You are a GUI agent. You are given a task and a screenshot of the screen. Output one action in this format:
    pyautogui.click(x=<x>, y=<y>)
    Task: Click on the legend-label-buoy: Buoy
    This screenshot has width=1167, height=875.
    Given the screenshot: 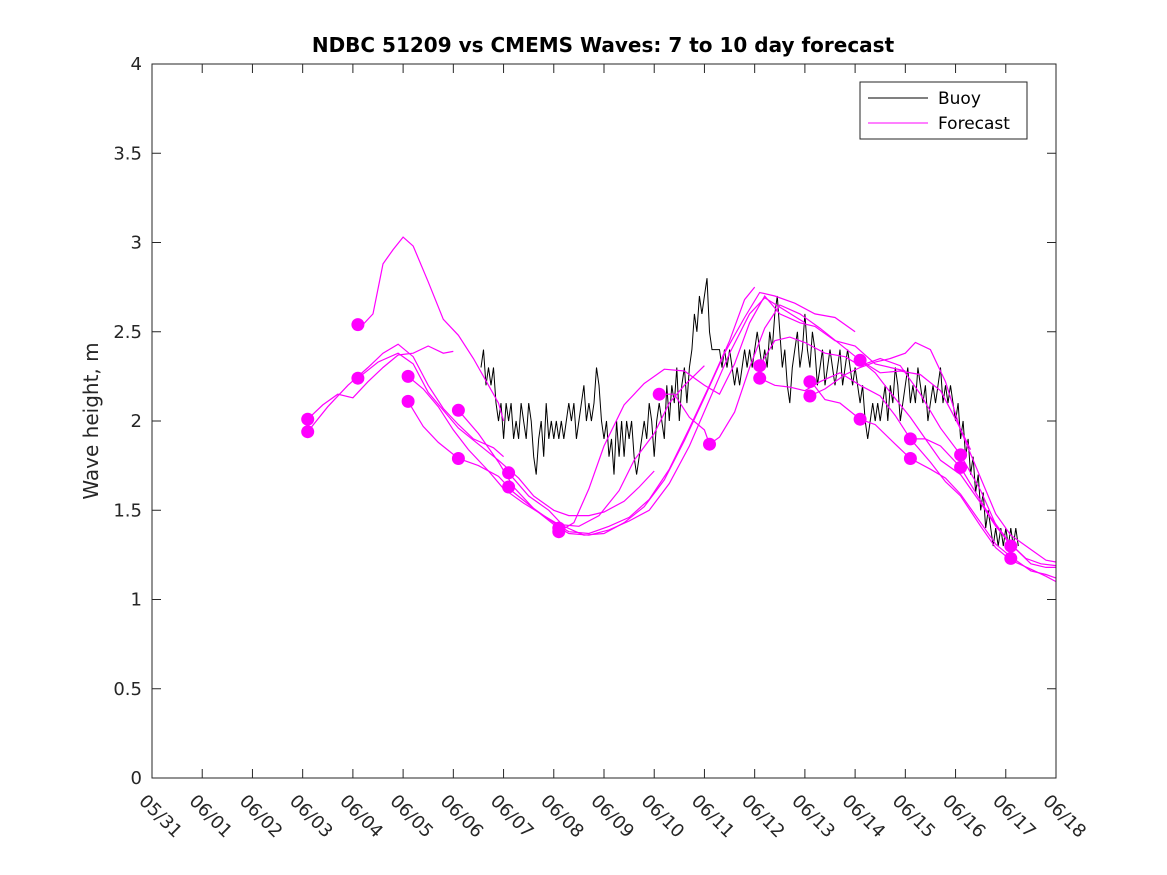 What is the action you would take?
    pyautogui.click(x=959, y=99)
    